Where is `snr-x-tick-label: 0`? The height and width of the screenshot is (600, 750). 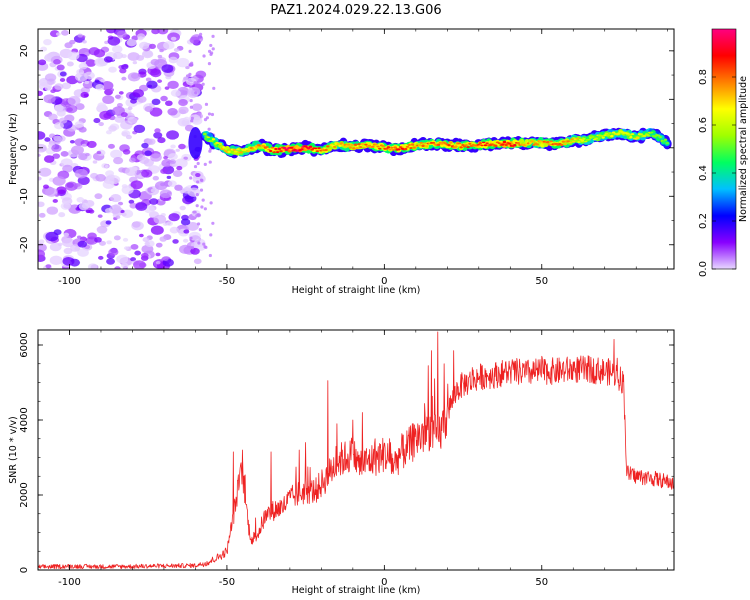
snr-x-tick-label: 0 is located at coordinates (384, 582).